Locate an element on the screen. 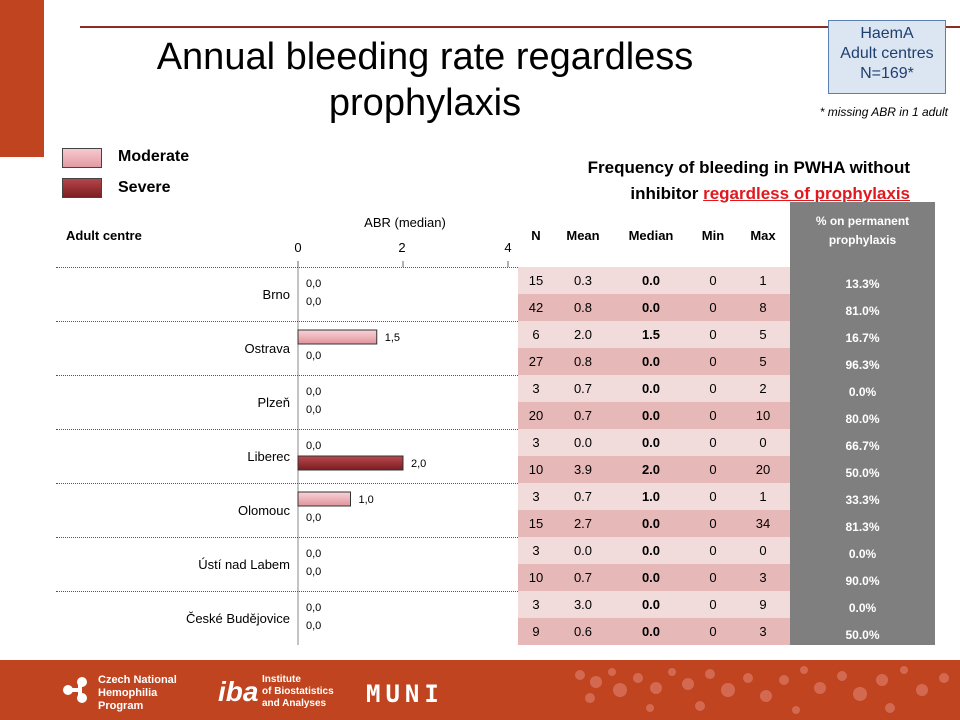  subtitle-line1: Frequency of bleeding in PWHA without is located at coordinates (748, 167).